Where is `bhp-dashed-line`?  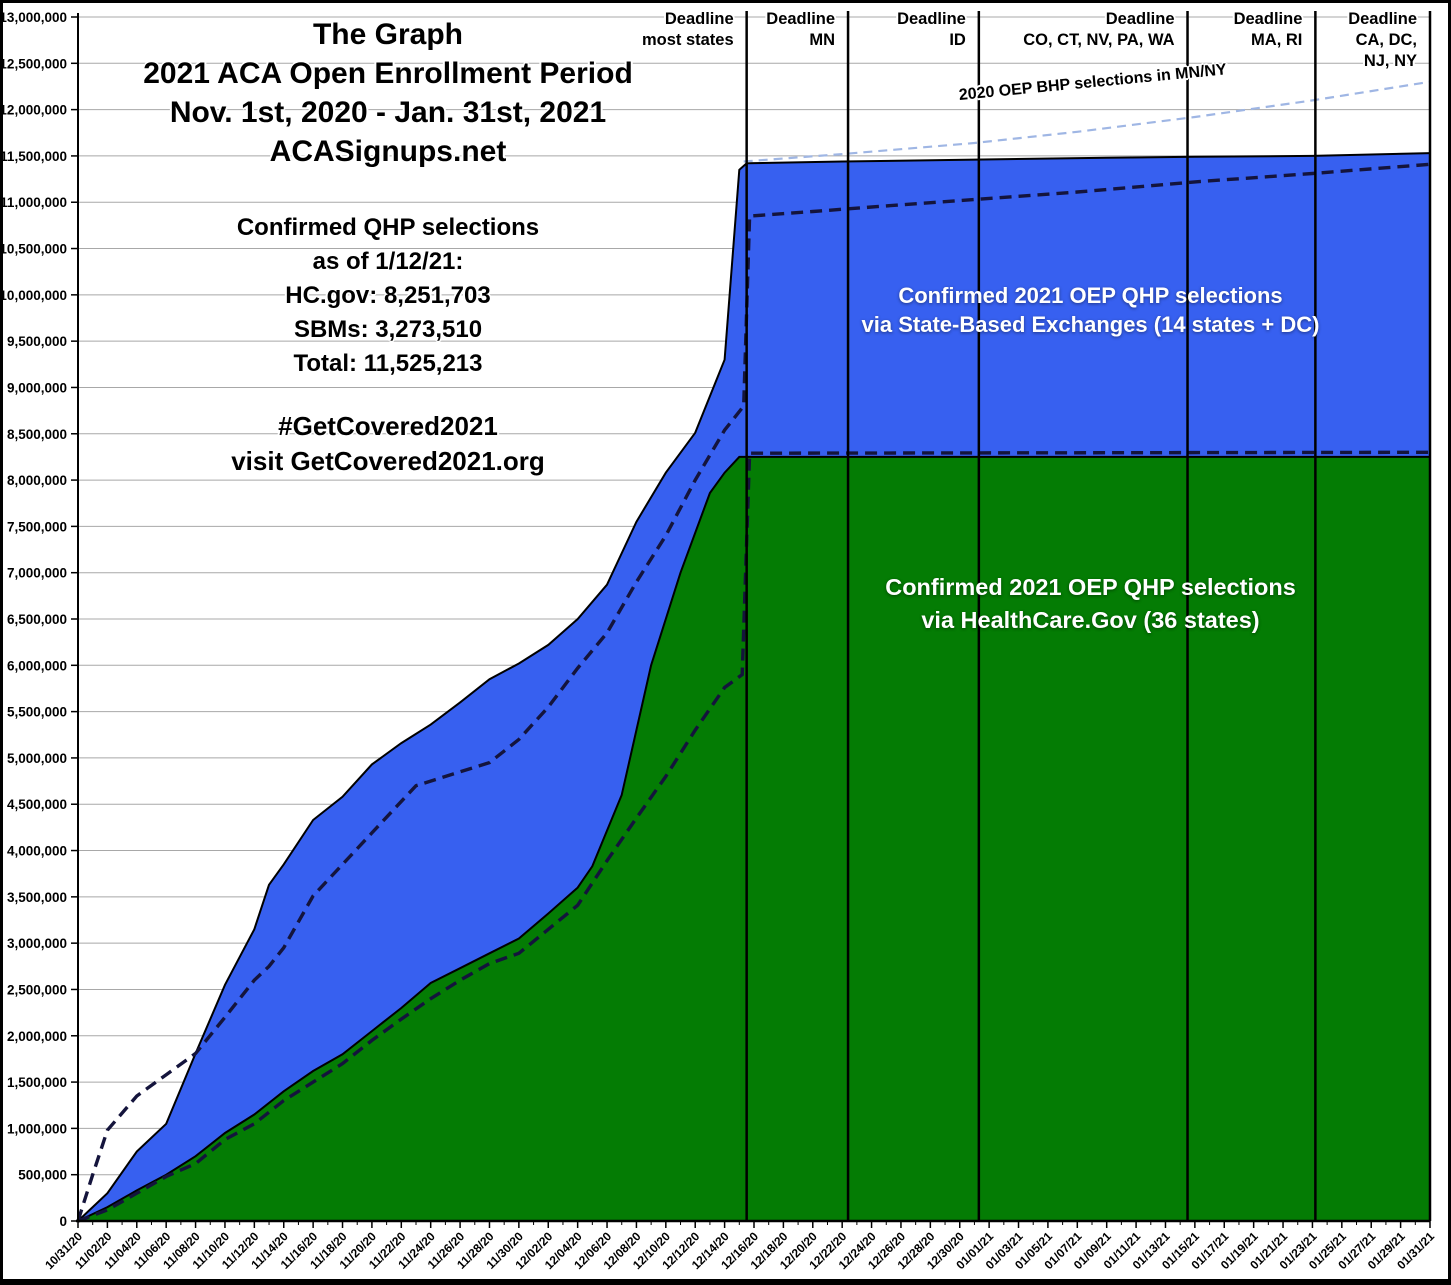 bhp-dashed-line is located at coordinates (1087, 121).